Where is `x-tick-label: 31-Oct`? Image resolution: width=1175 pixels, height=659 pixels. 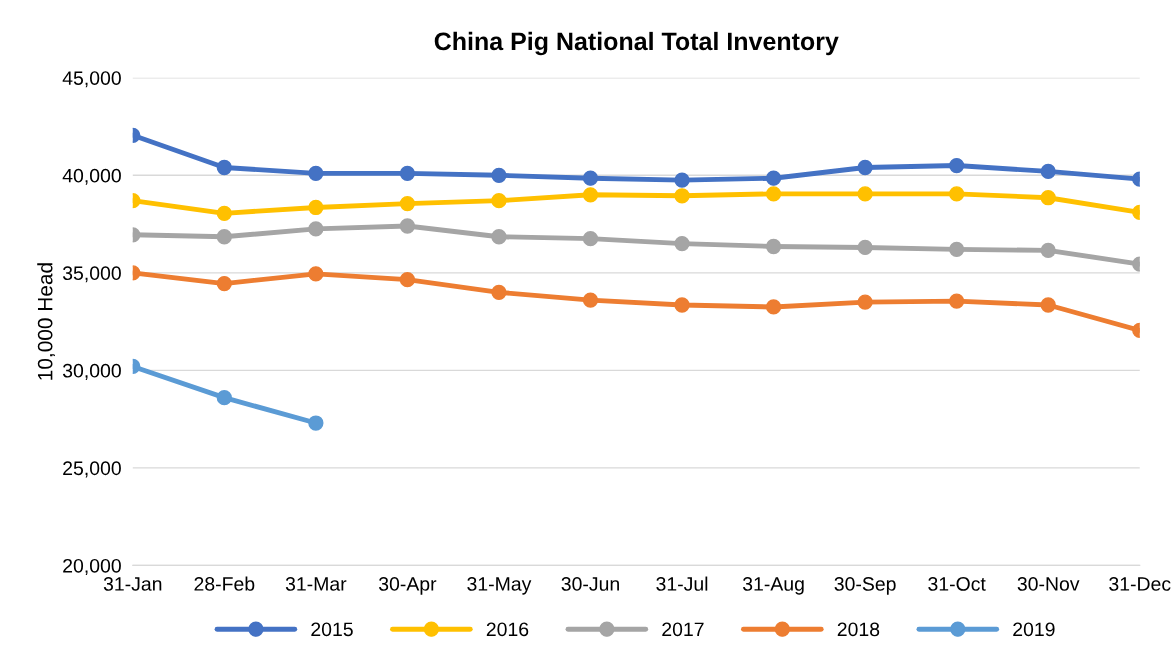
x-tick-label: 31-Oct is located at coordinates (957, 584).